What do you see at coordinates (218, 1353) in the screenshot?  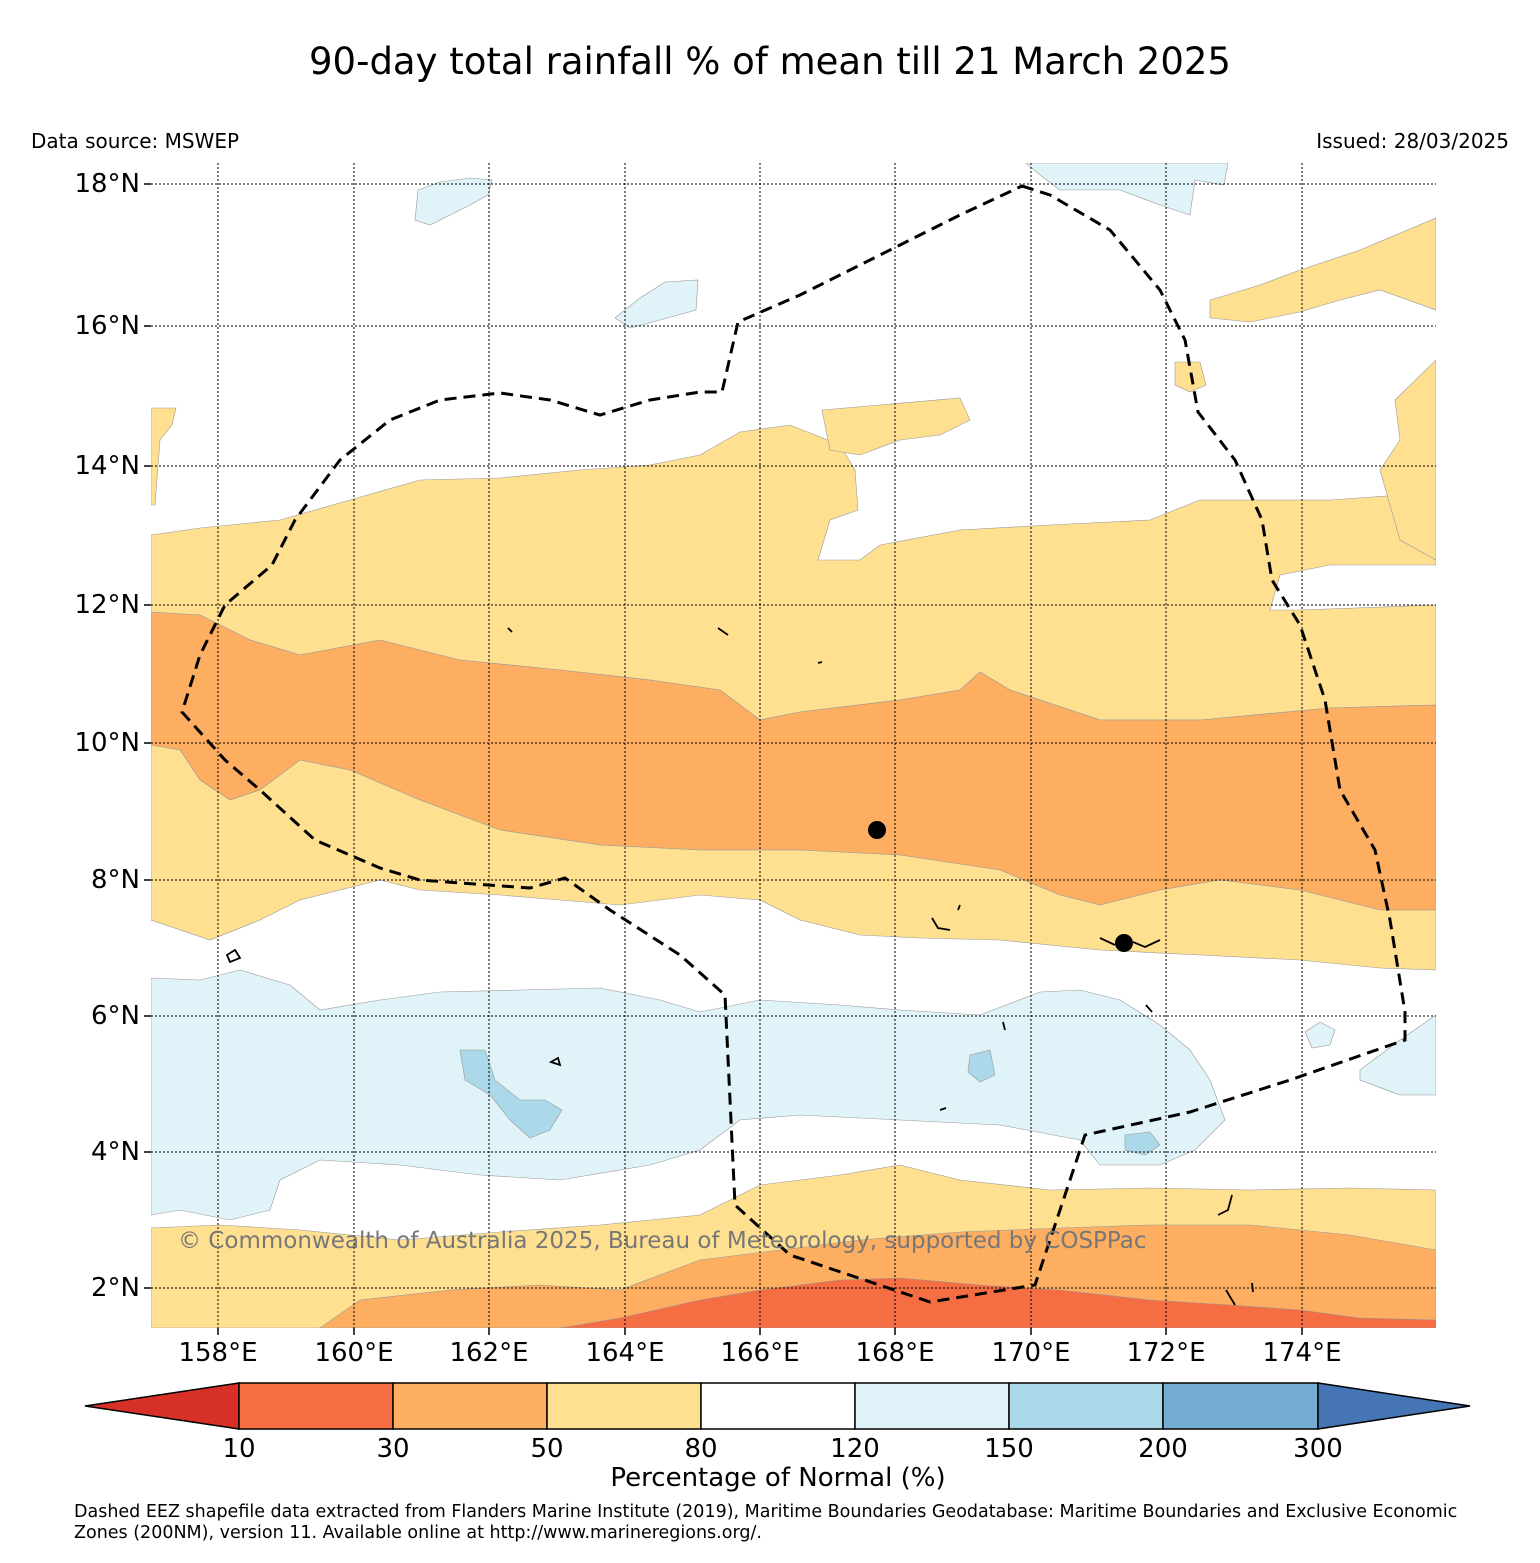 I see `lon-label-158e: 158°E` at bounding box center [218, 1353].